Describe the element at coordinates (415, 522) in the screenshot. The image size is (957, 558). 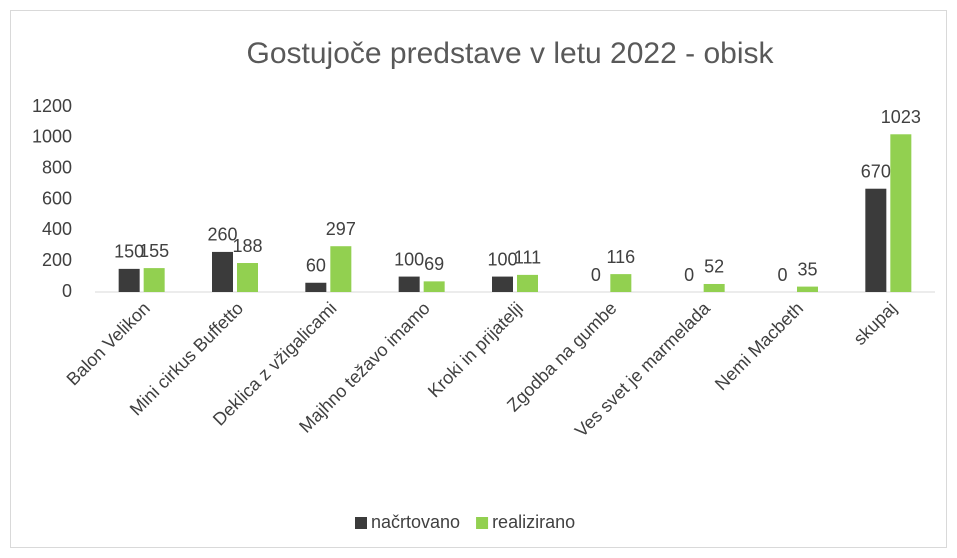
I see `legend-label: načrtovano` at that location.